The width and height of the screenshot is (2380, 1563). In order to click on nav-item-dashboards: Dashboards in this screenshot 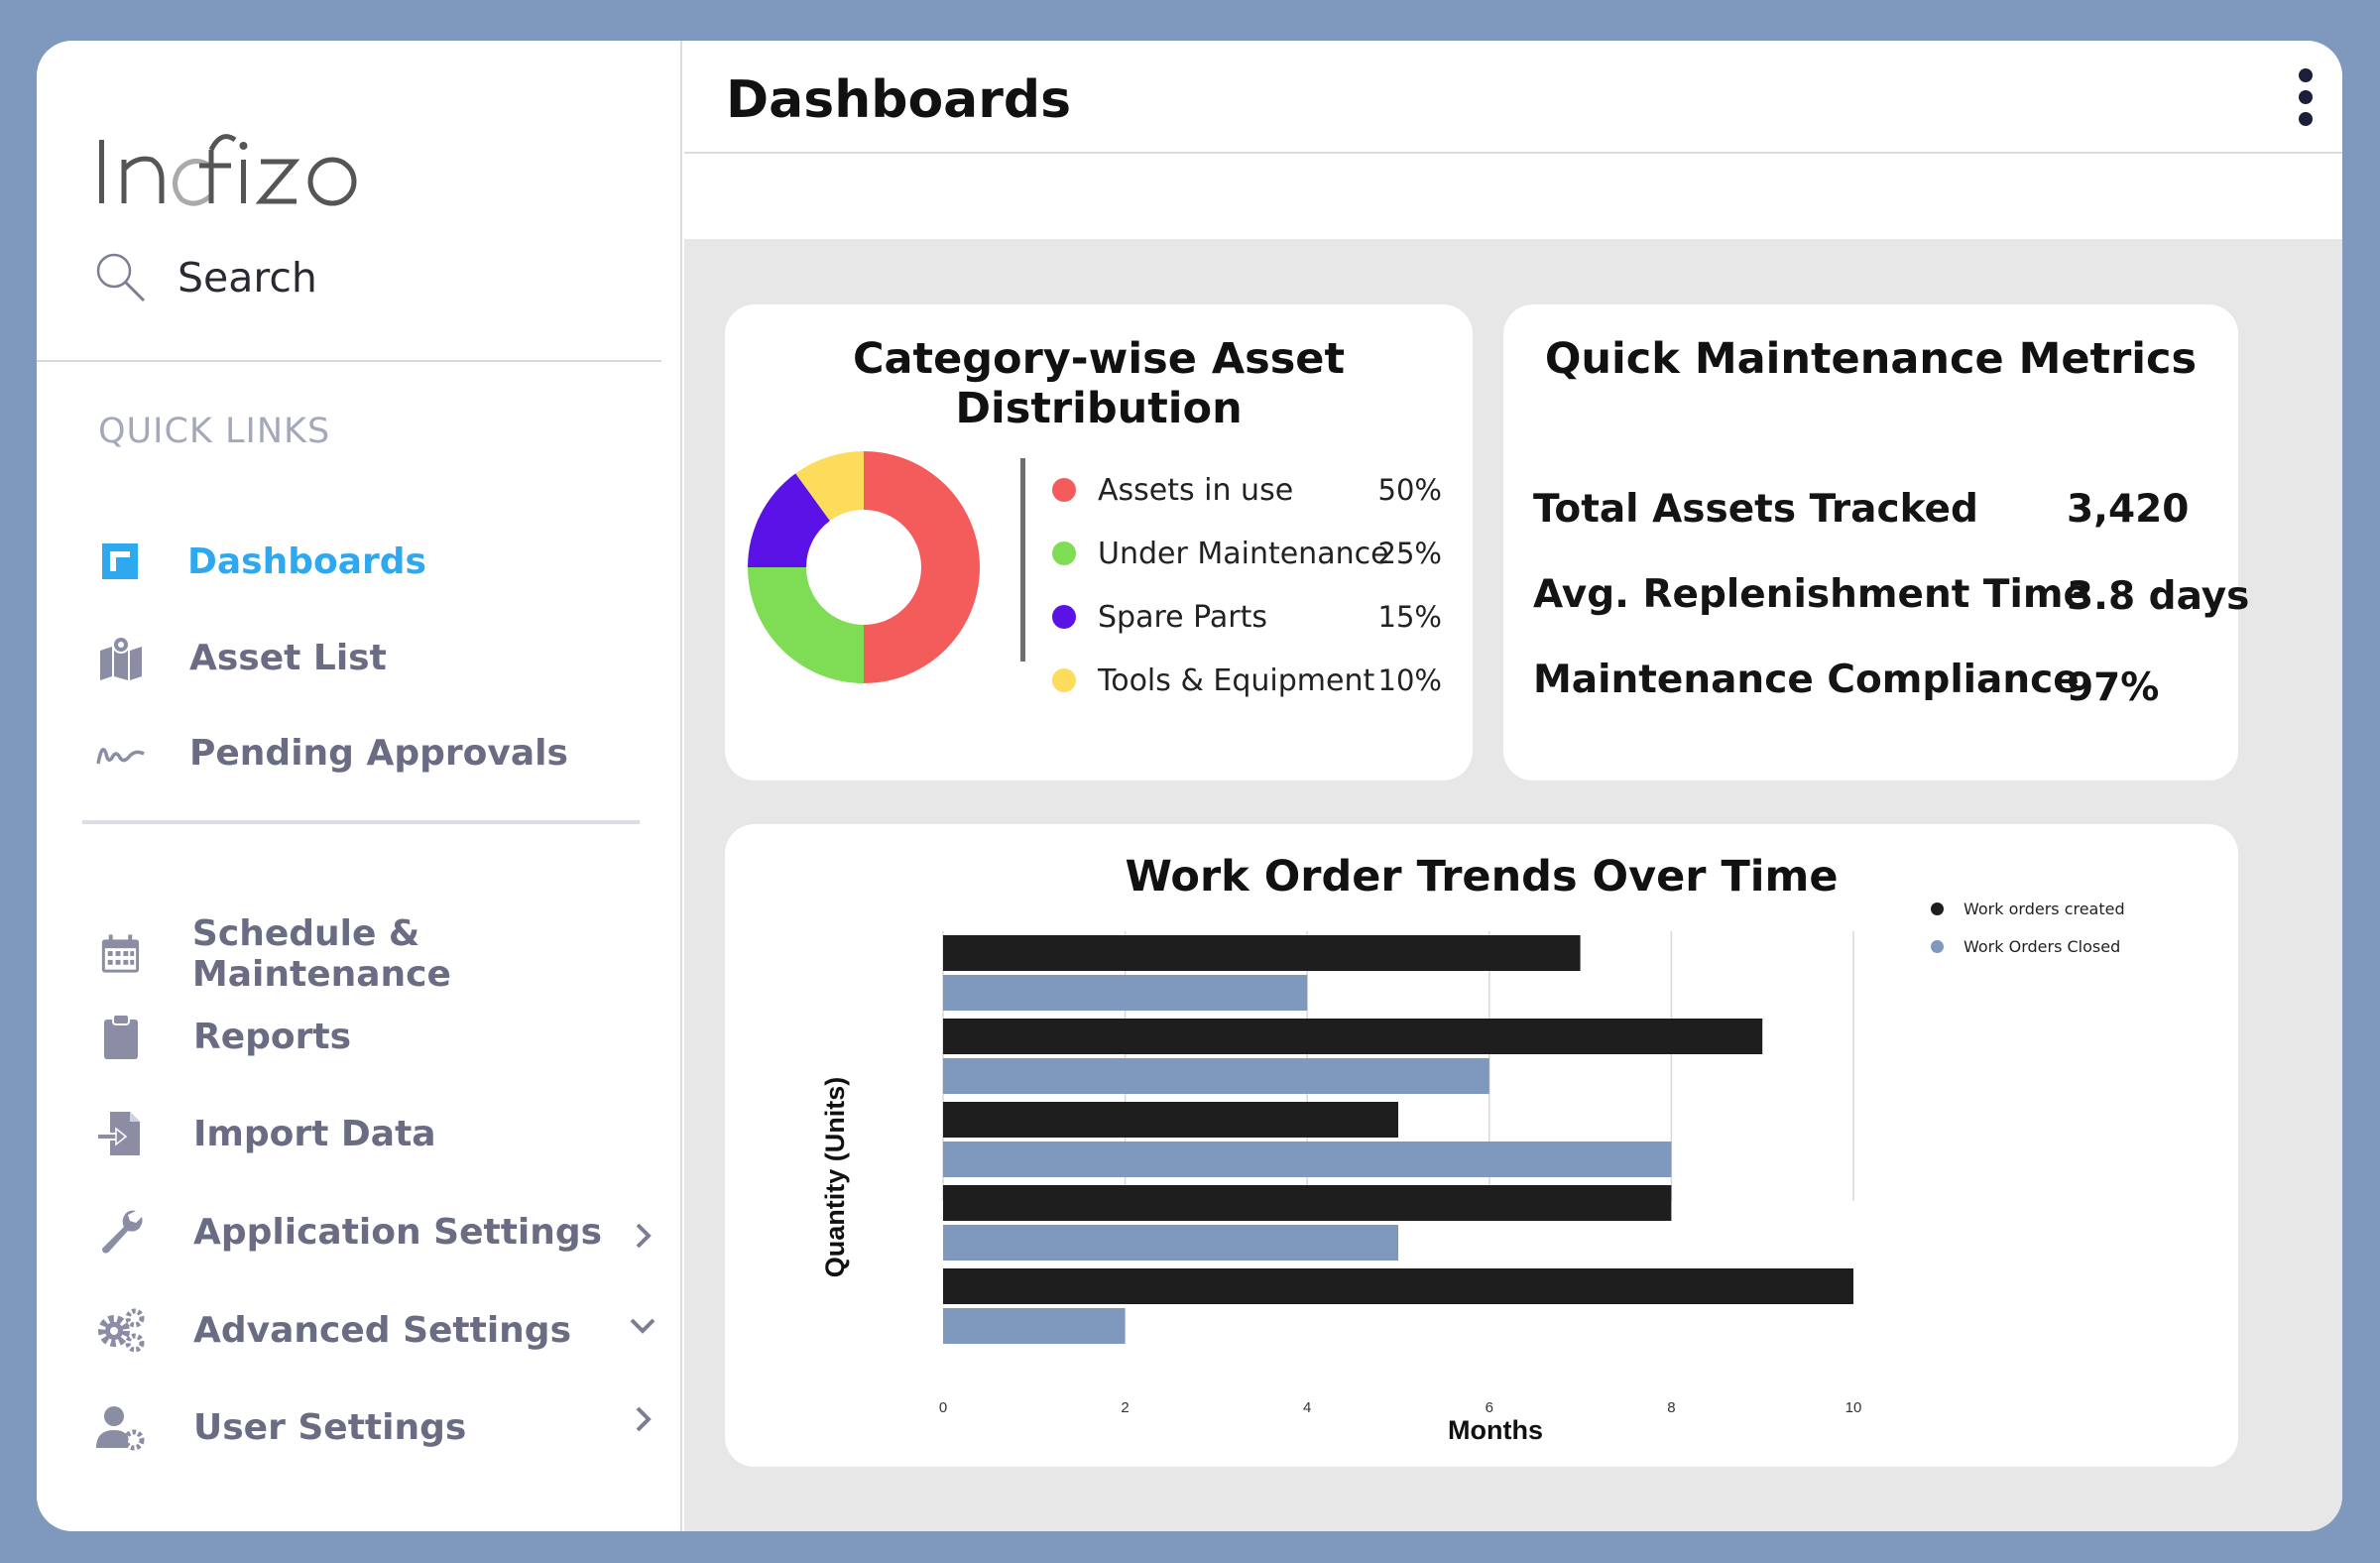, I will do `click(261, 561)`.